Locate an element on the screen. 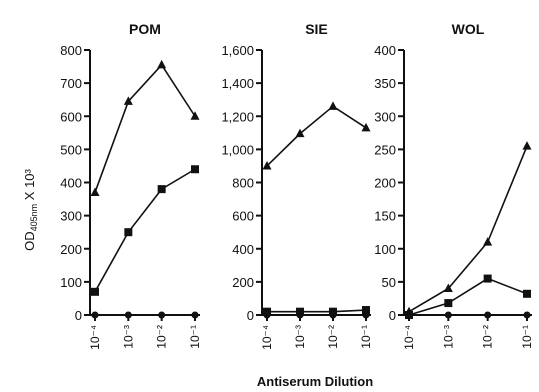 The image size is (539, 392). y-tick-label: 150 is located at coordinates (385, 216).